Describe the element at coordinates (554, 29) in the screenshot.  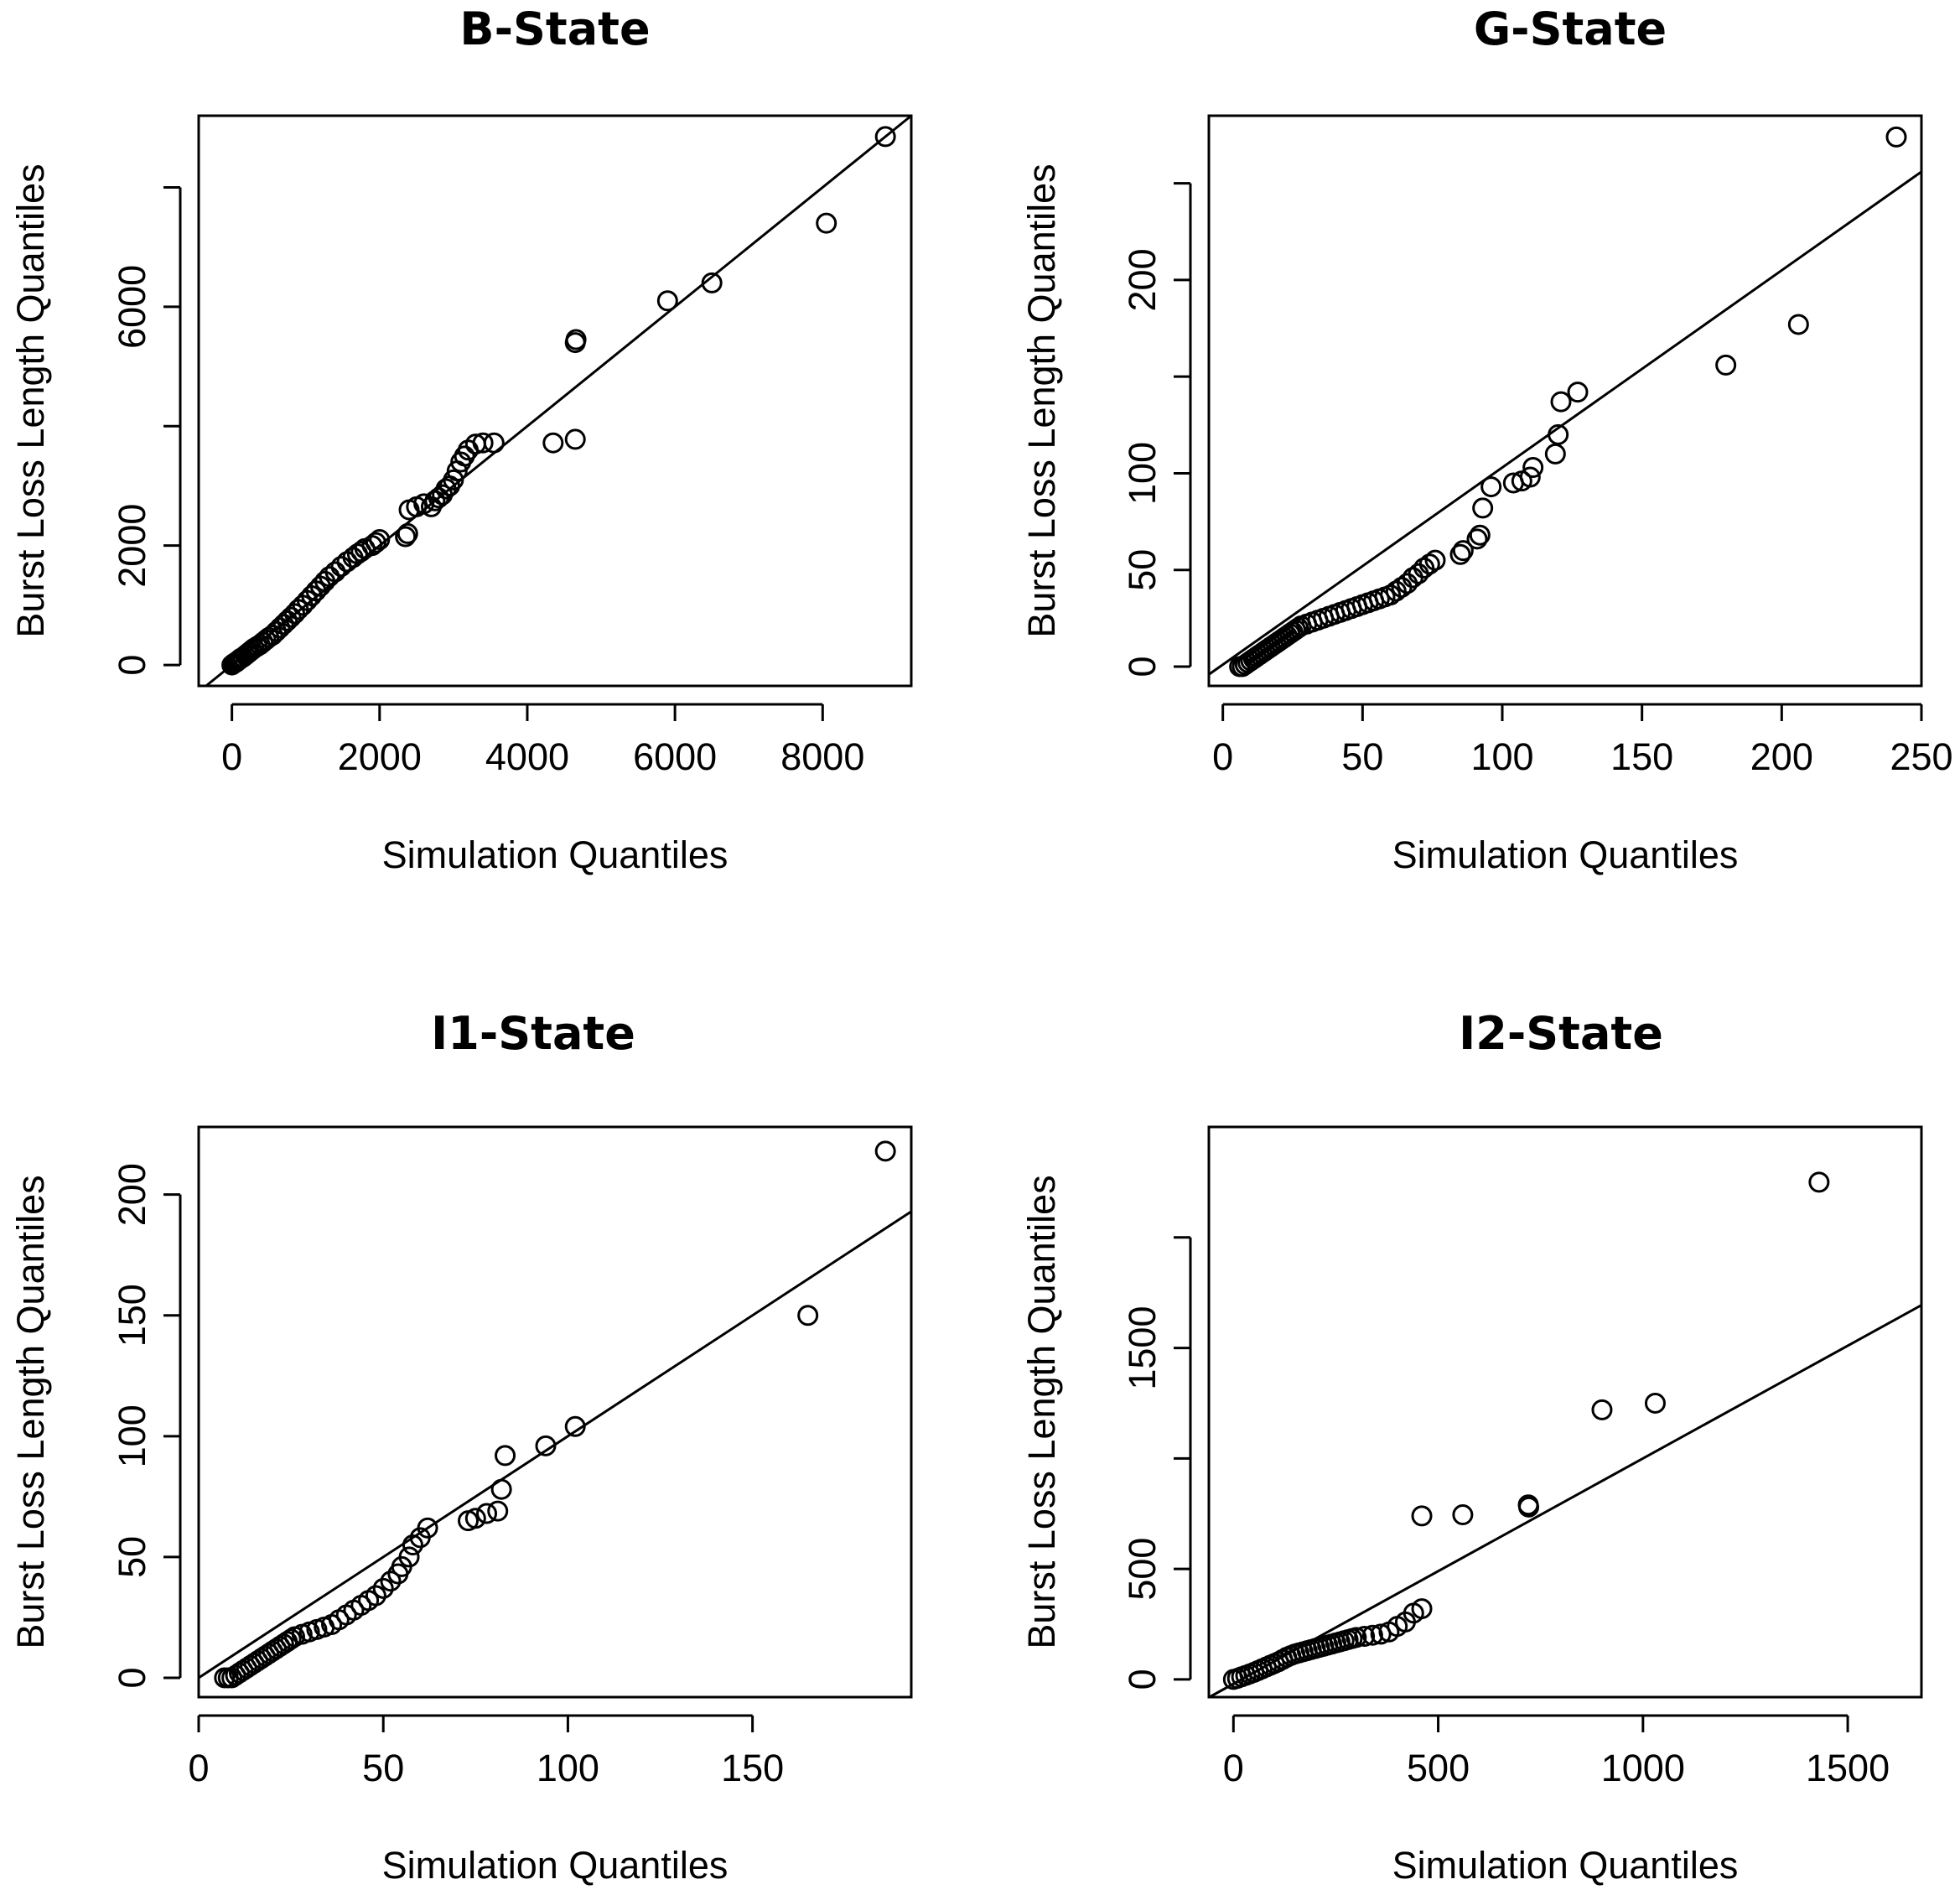
I see `chart-title: B-State` at that location.